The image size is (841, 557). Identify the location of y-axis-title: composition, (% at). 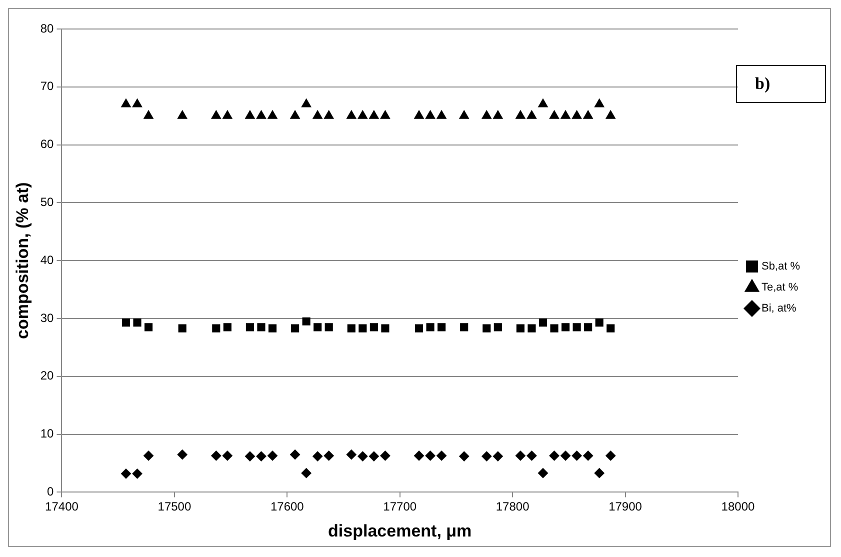
(22, 260).